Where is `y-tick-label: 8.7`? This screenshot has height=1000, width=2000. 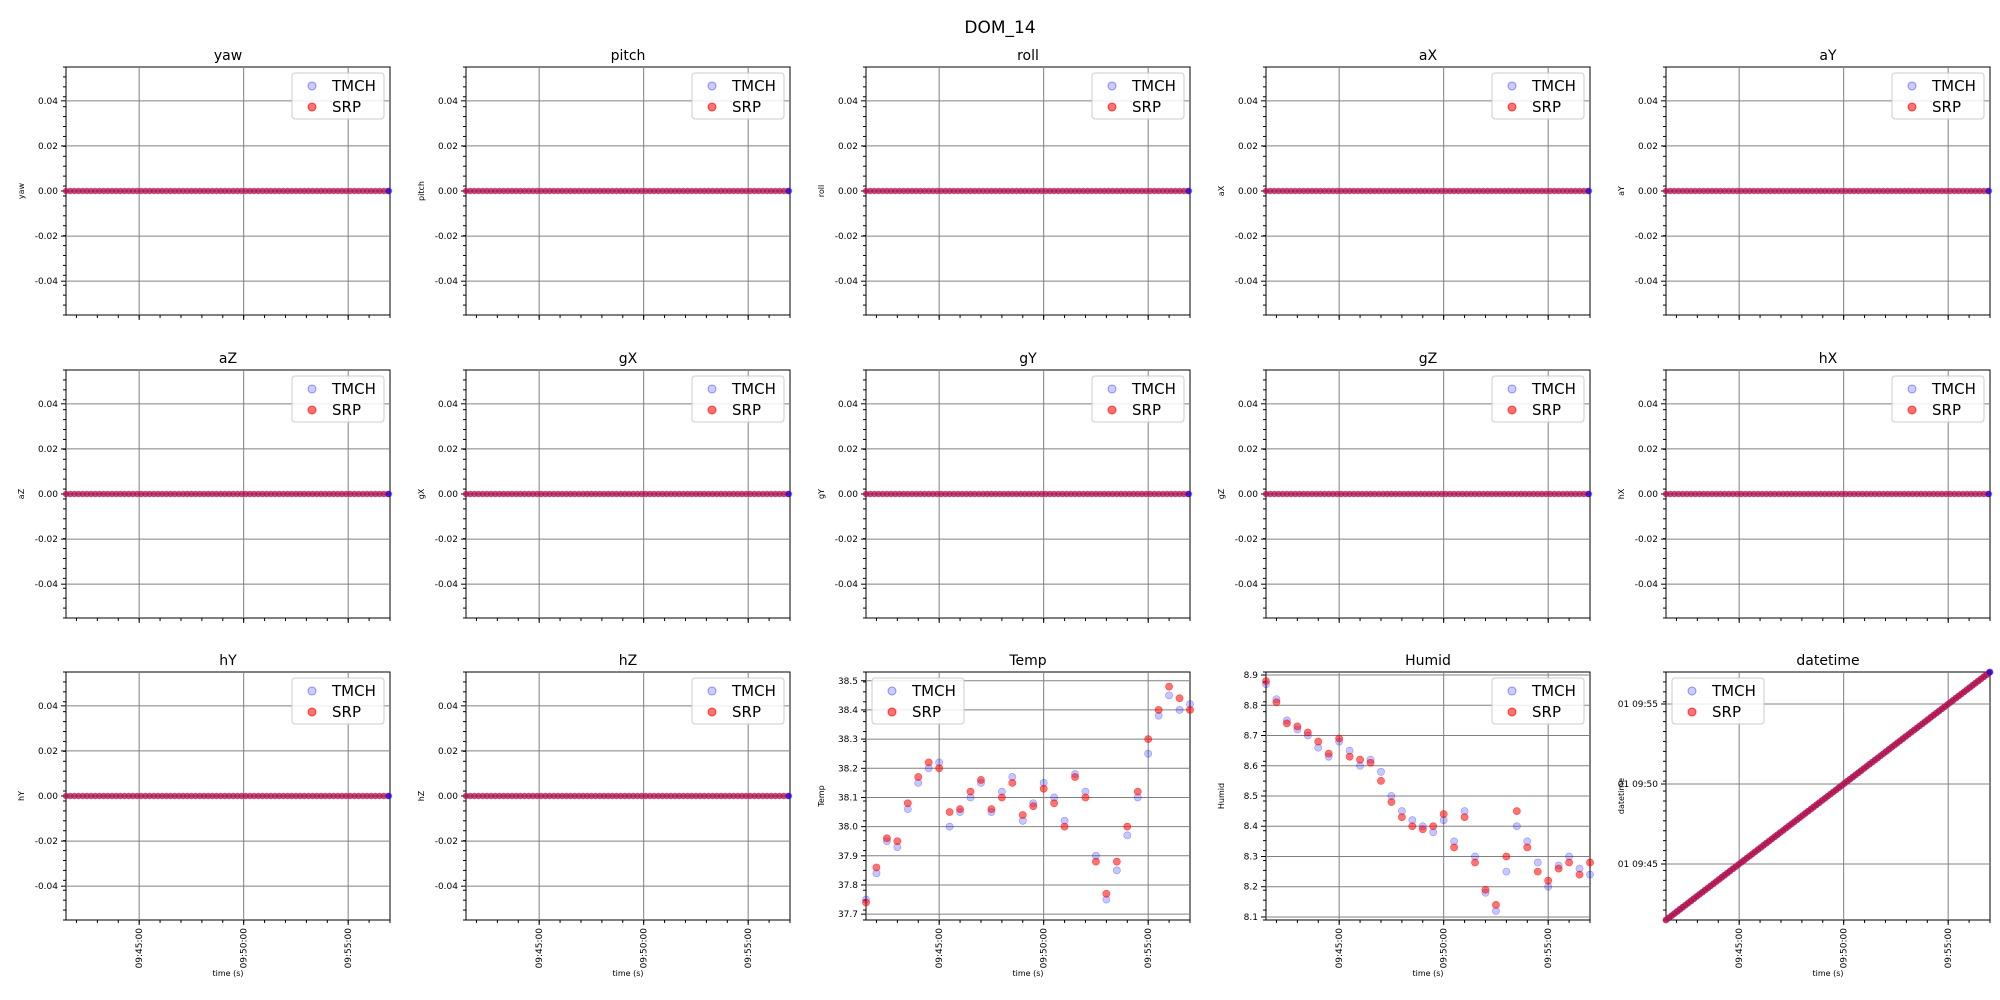 y-tick-label: 8.7 is located at coordinates (1251, 737).